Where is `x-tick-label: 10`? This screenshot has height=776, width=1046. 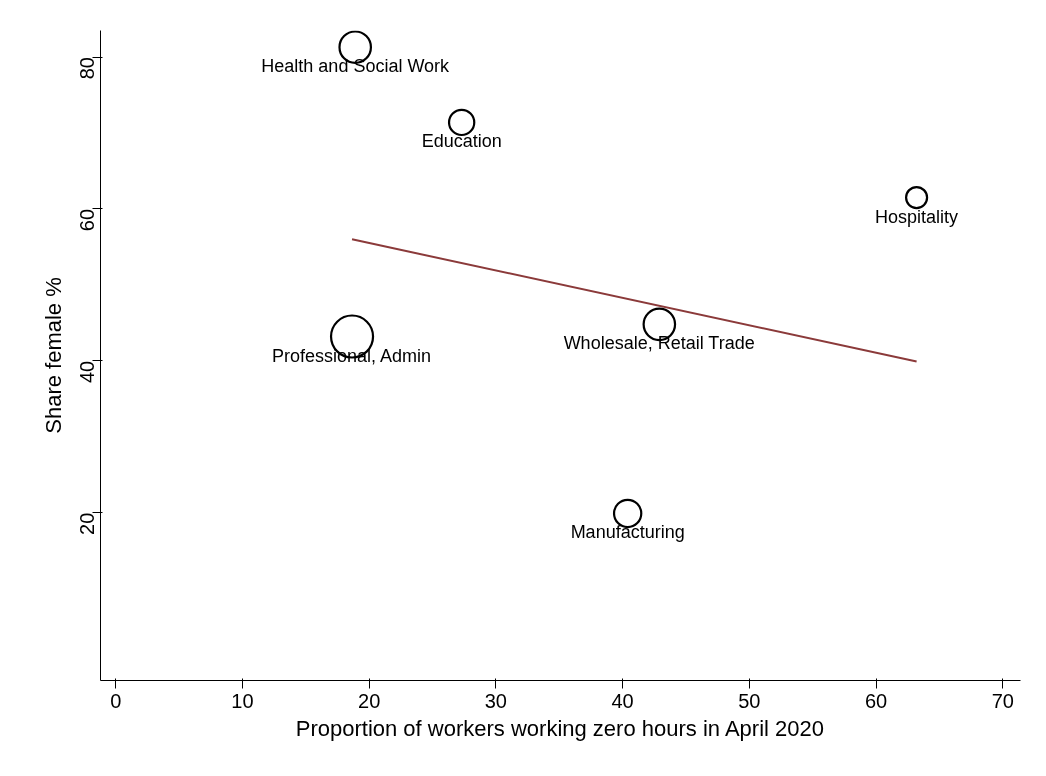
x-tick-label: 10 is located at coordinates (242, 700).